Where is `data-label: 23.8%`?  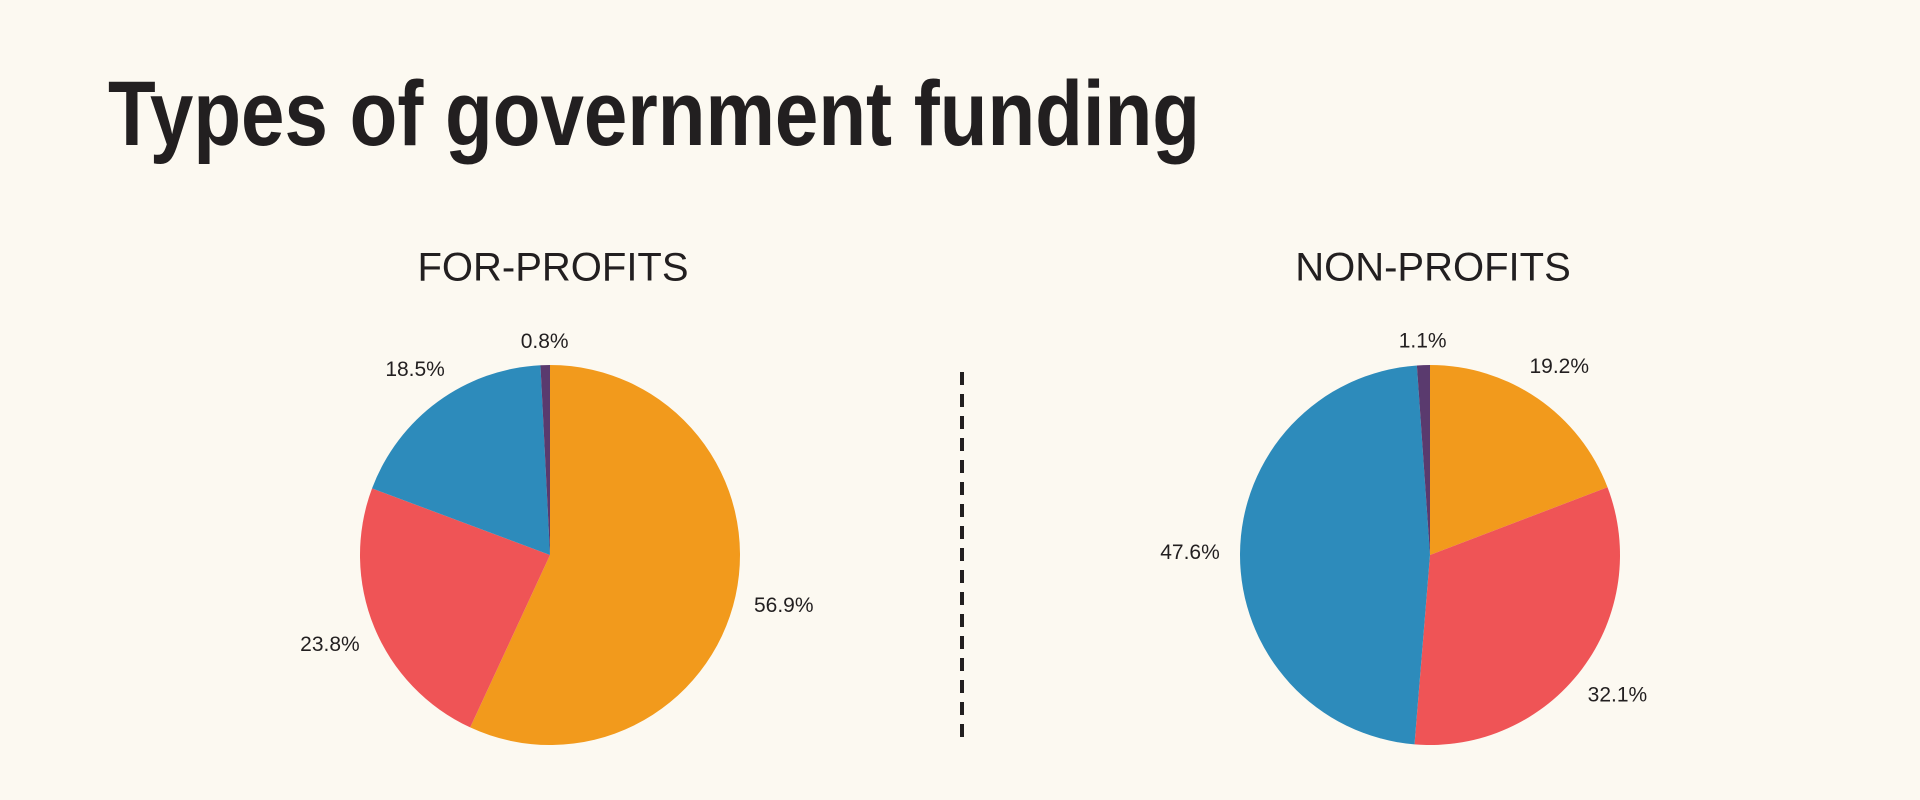 data-label: 23.8% is located at coordinates (330, 644).